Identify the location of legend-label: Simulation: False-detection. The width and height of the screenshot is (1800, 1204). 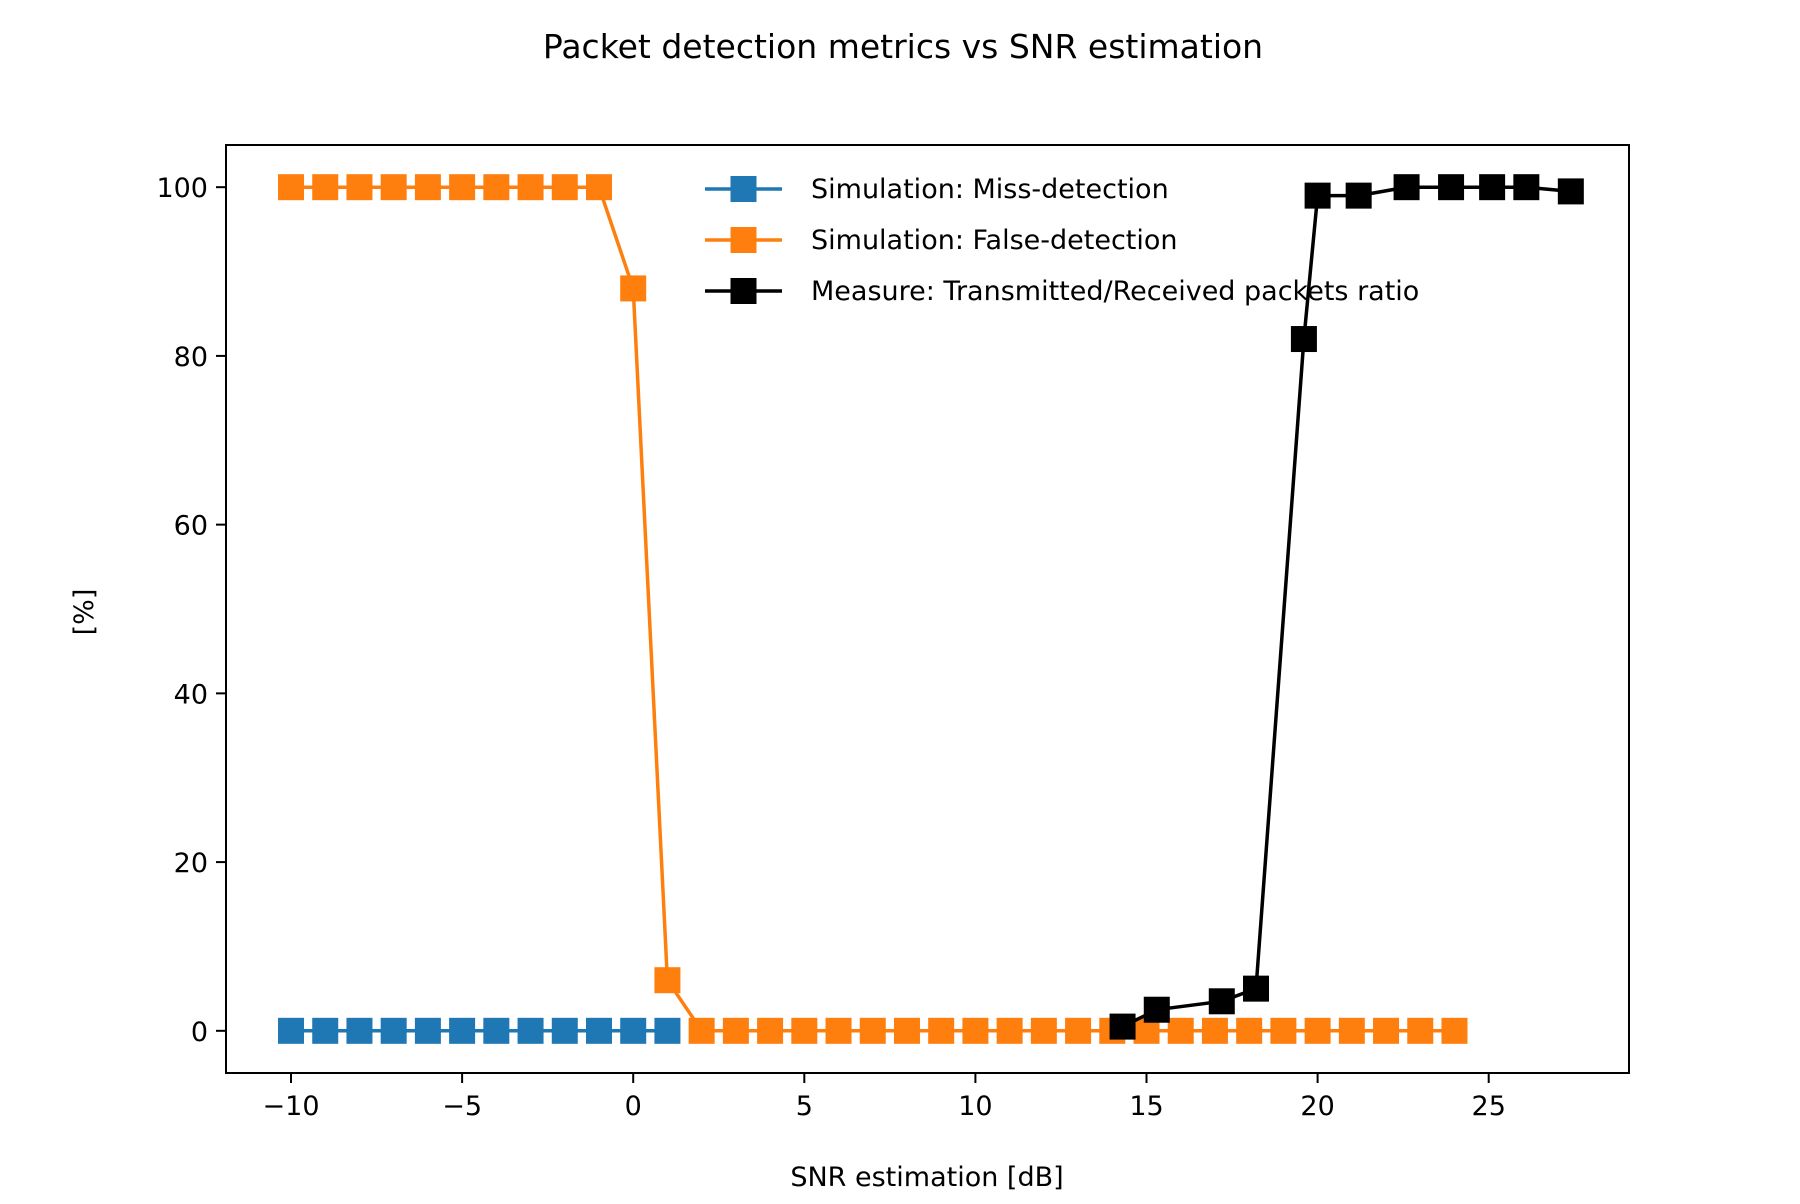
(994, 240).